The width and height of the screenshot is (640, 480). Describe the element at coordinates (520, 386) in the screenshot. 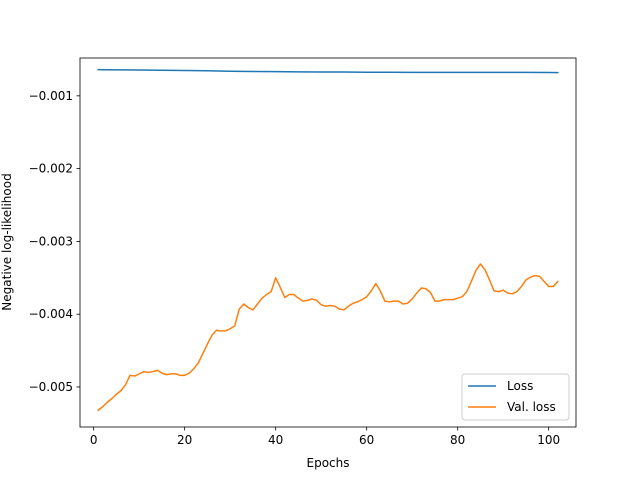

I see `legend-label-0: Loss` at that location.